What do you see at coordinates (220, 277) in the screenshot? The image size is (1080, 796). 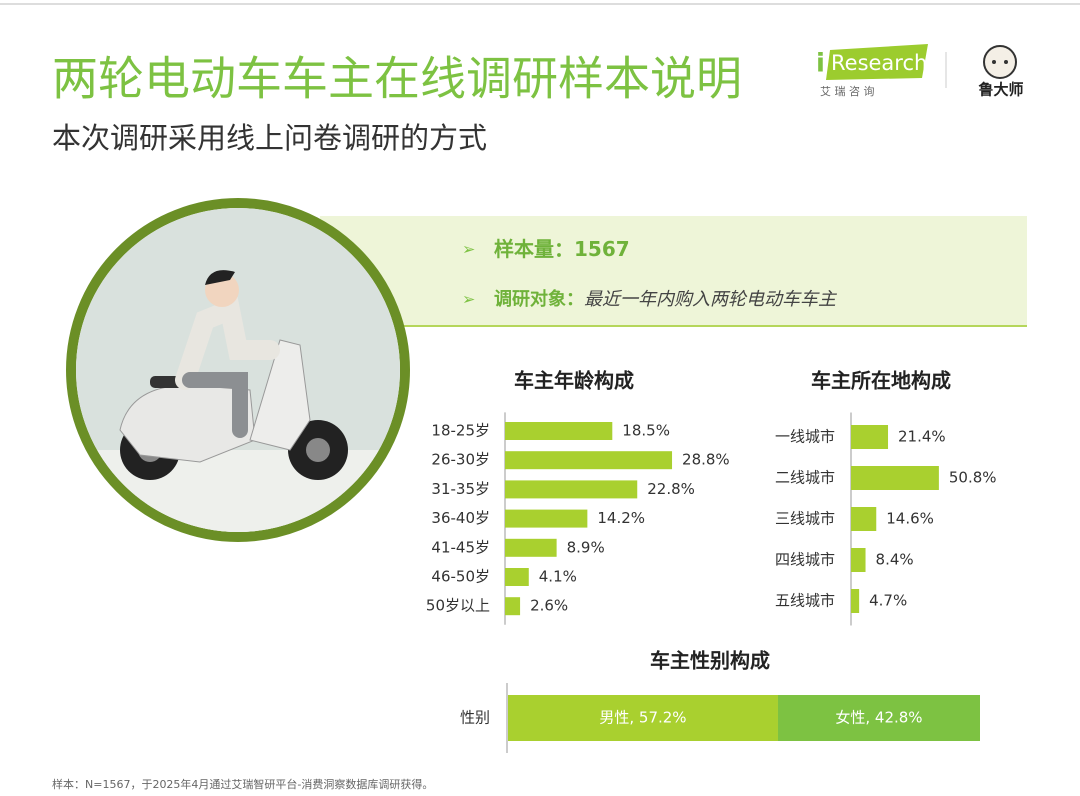 I see `rider-hair` at bounding box center [220, 277].